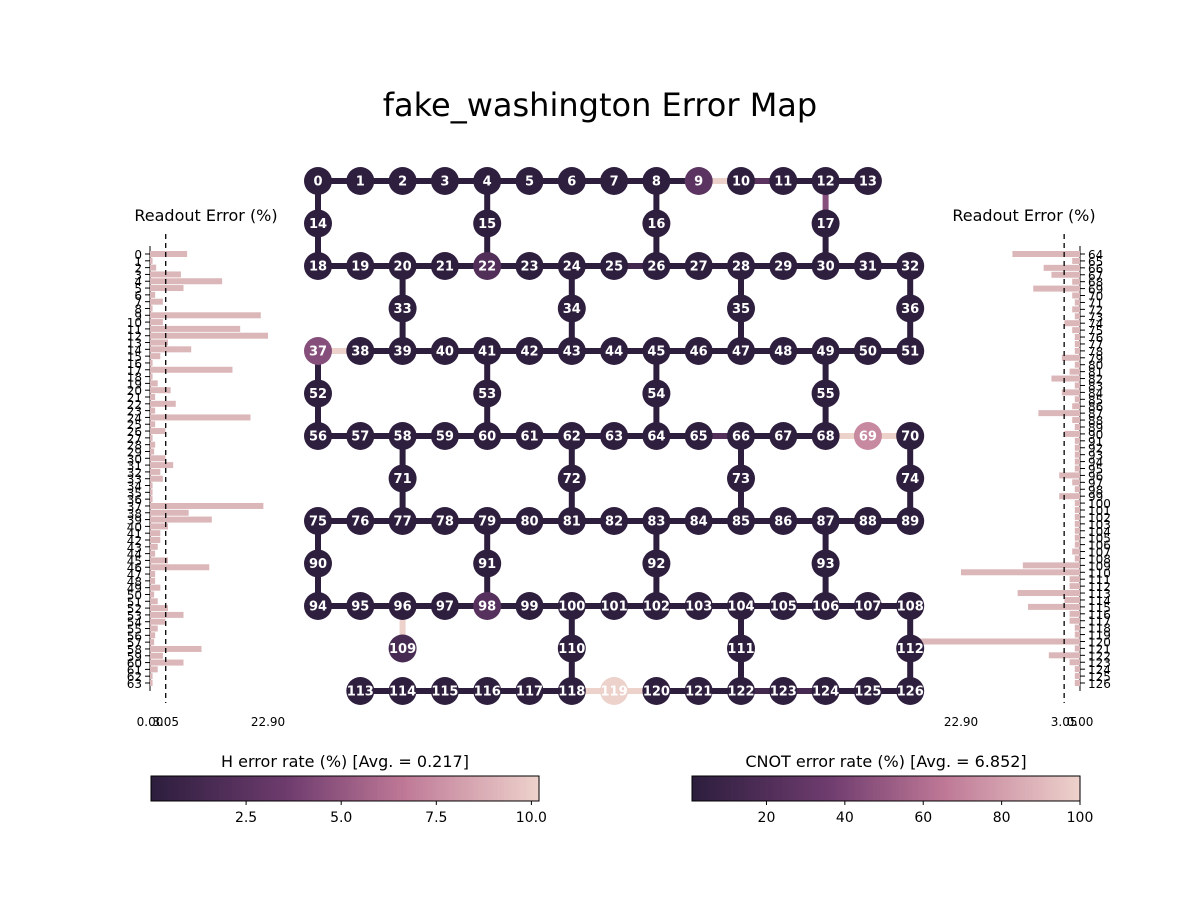  Describe the element at coordinates (1099, 636) in the screenshot. I see `readout-ytick-label: 119` at that location.